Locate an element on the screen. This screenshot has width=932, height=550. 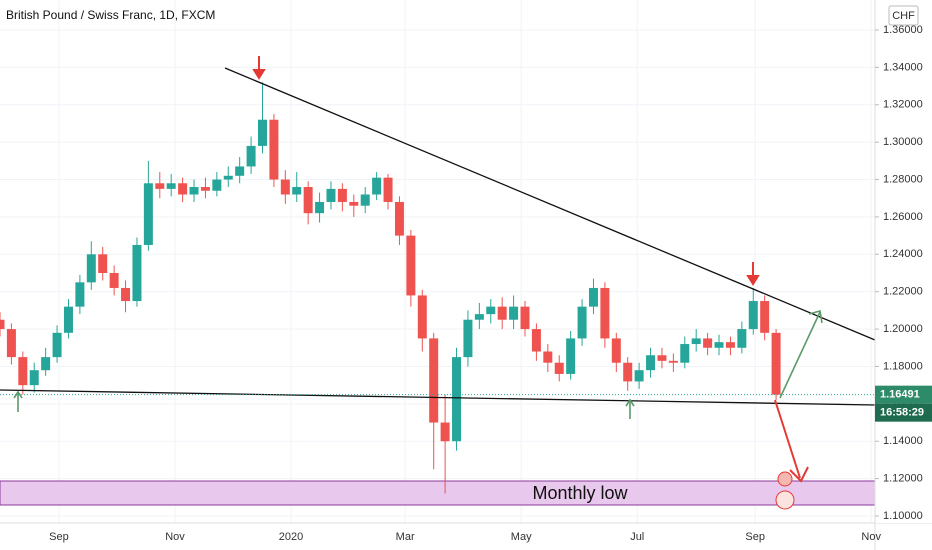
y-tick-label: 1.24000 is located at coordinates (903, 254).